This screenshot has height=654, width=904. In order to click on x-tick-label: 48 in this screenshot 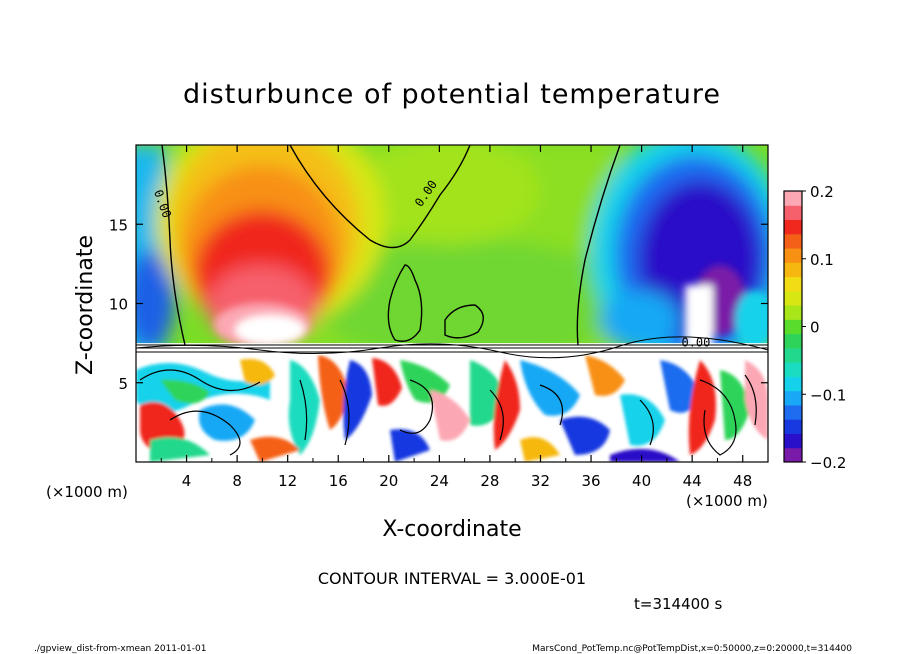, I will do `click(742, 481)`.